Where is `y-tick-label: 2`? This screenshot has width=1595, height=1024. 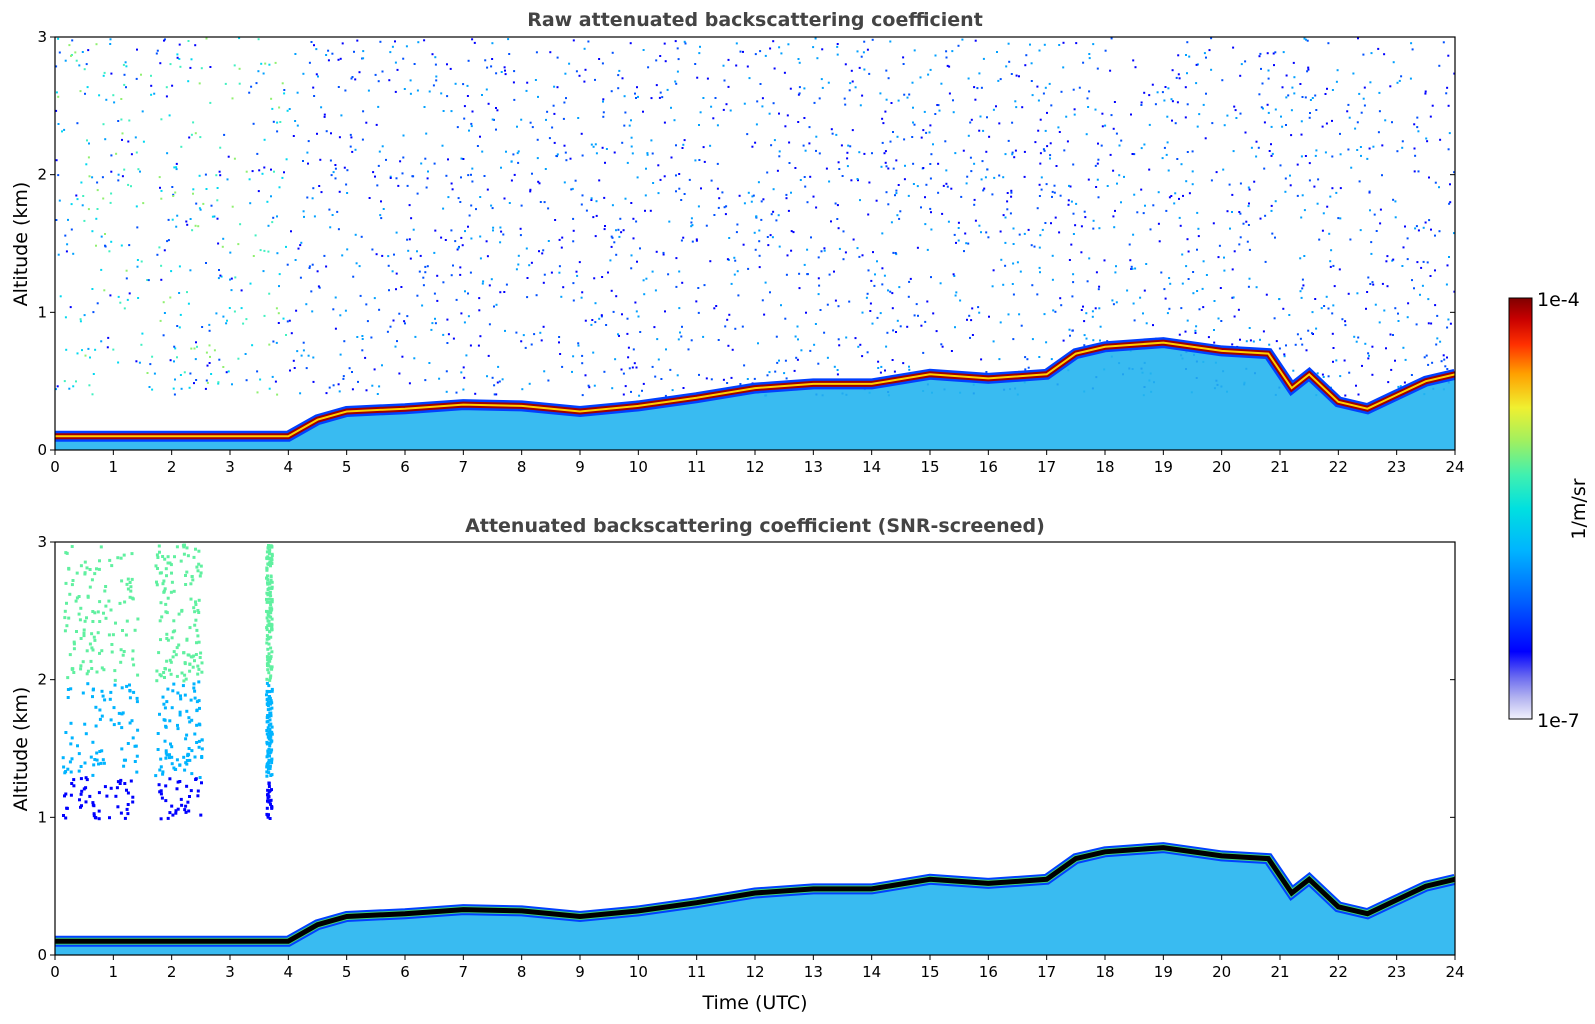 y-tick-label: 2 is located at coordinates (42, 175).